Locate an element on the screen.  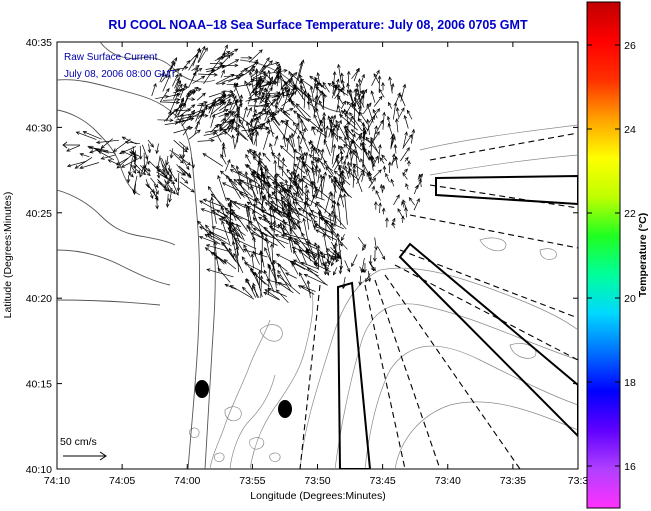
y-tick-label: 40:30 is located at coordinates (39, 128).